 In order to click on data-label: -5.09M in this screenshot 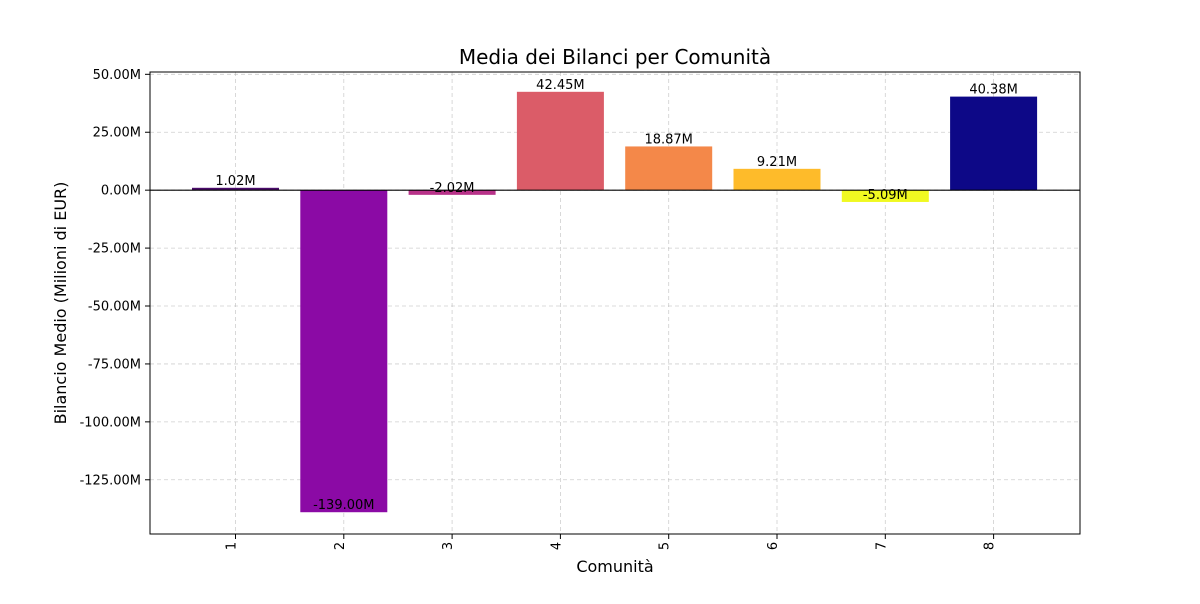, I will do `click(885, 195)`.